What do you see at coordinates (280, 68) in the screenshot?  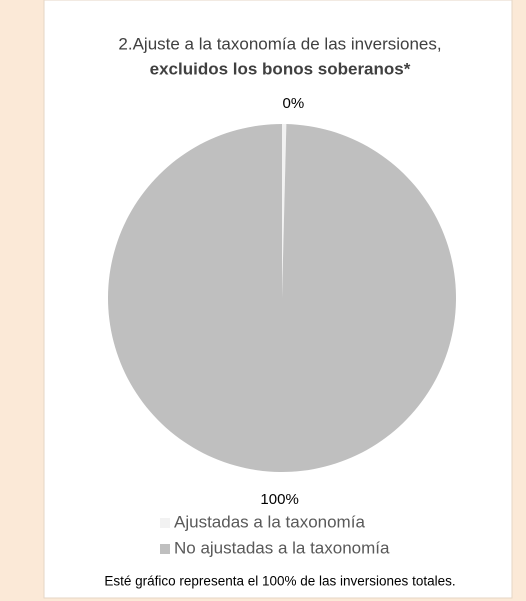 I see `chart-title: excluidos los bonos soberanos*` at bounding box center [280, 68].